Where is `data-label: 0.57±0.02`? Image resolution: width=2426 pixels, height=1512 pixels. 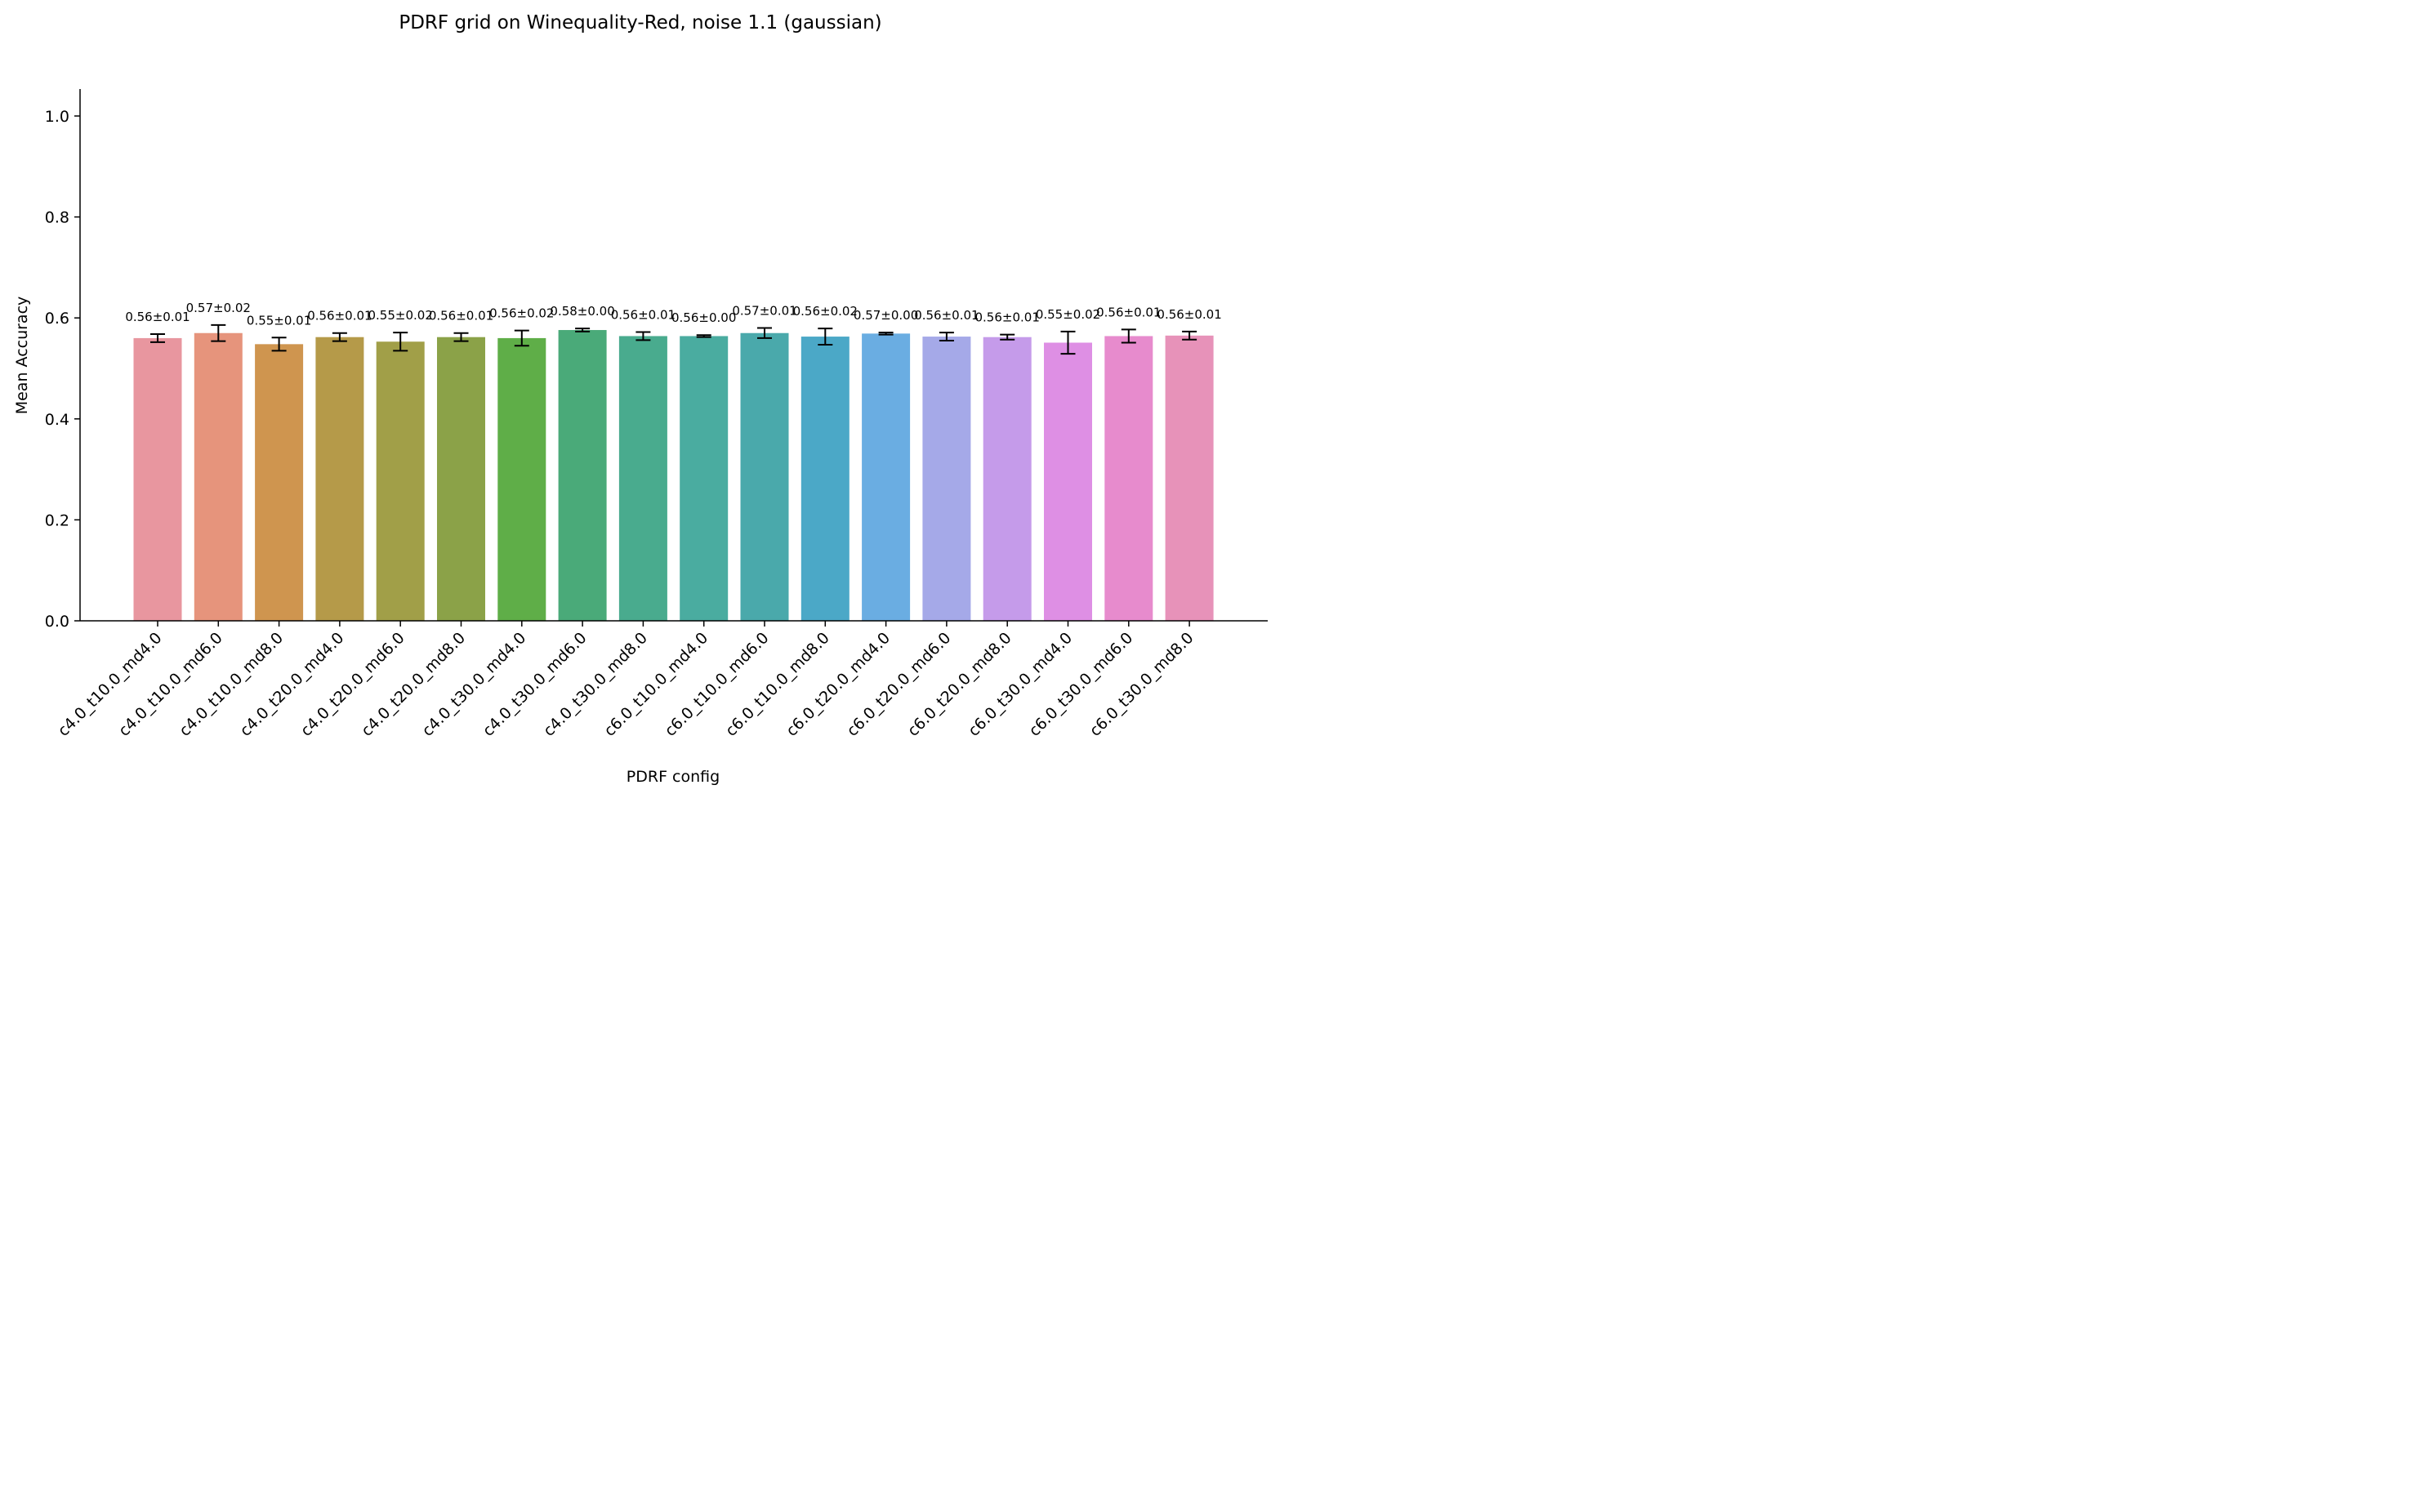
data-label: 0.57±0.02 is located at coordinates (219, 308).